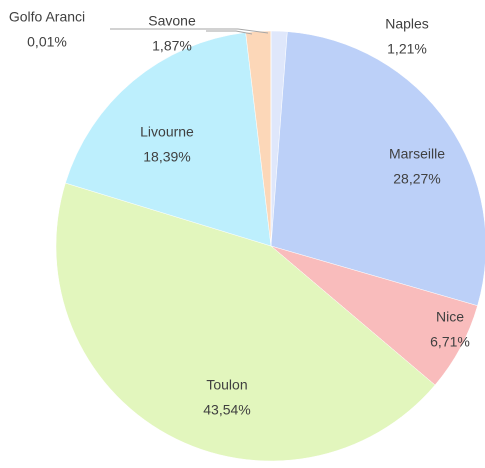  I want to click on value-label: 1,87%, so click(172, 46).